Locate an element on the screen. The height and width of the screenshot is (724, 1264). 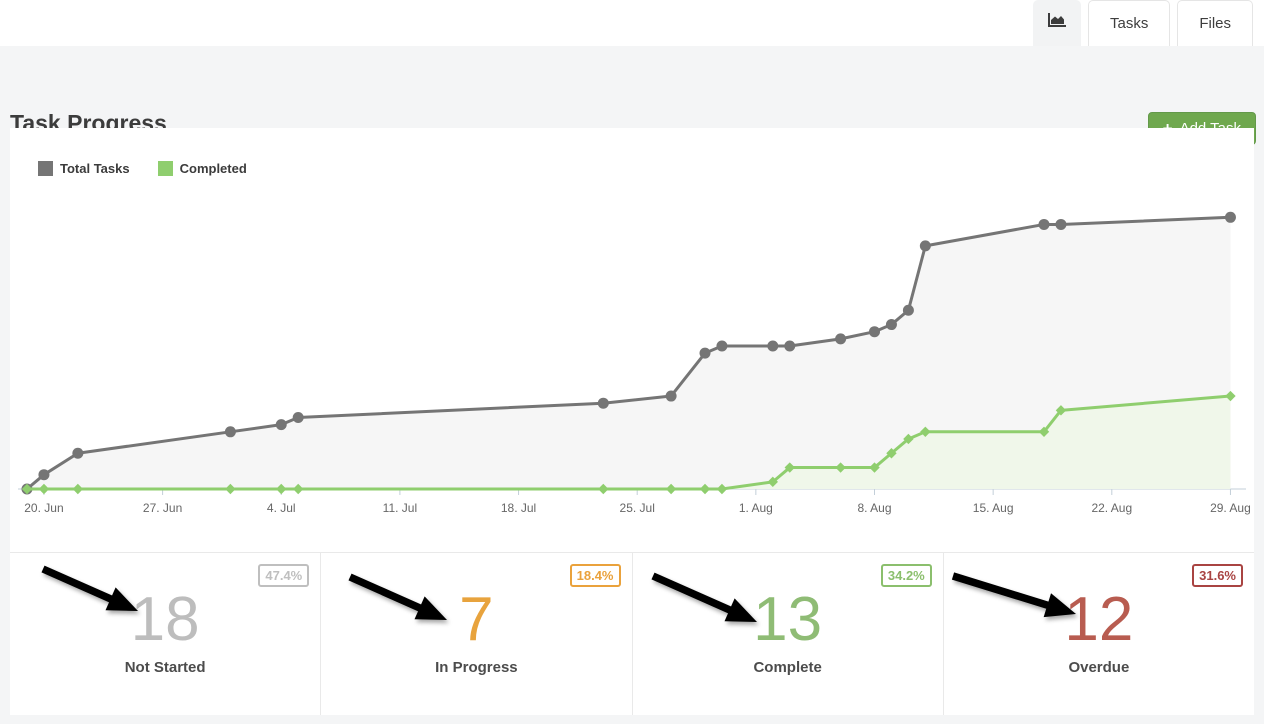
tab-chart is located at coordinates (1056, 23).